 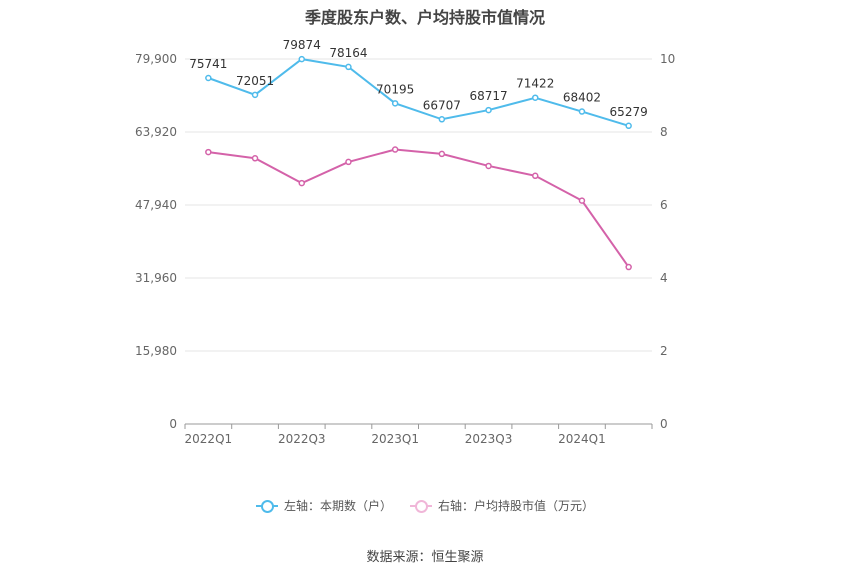 What do you see at coordinates (664, 278) in the screenshot?
I see `right-axis-tick-label: 4` at bounding box center [664, 278].